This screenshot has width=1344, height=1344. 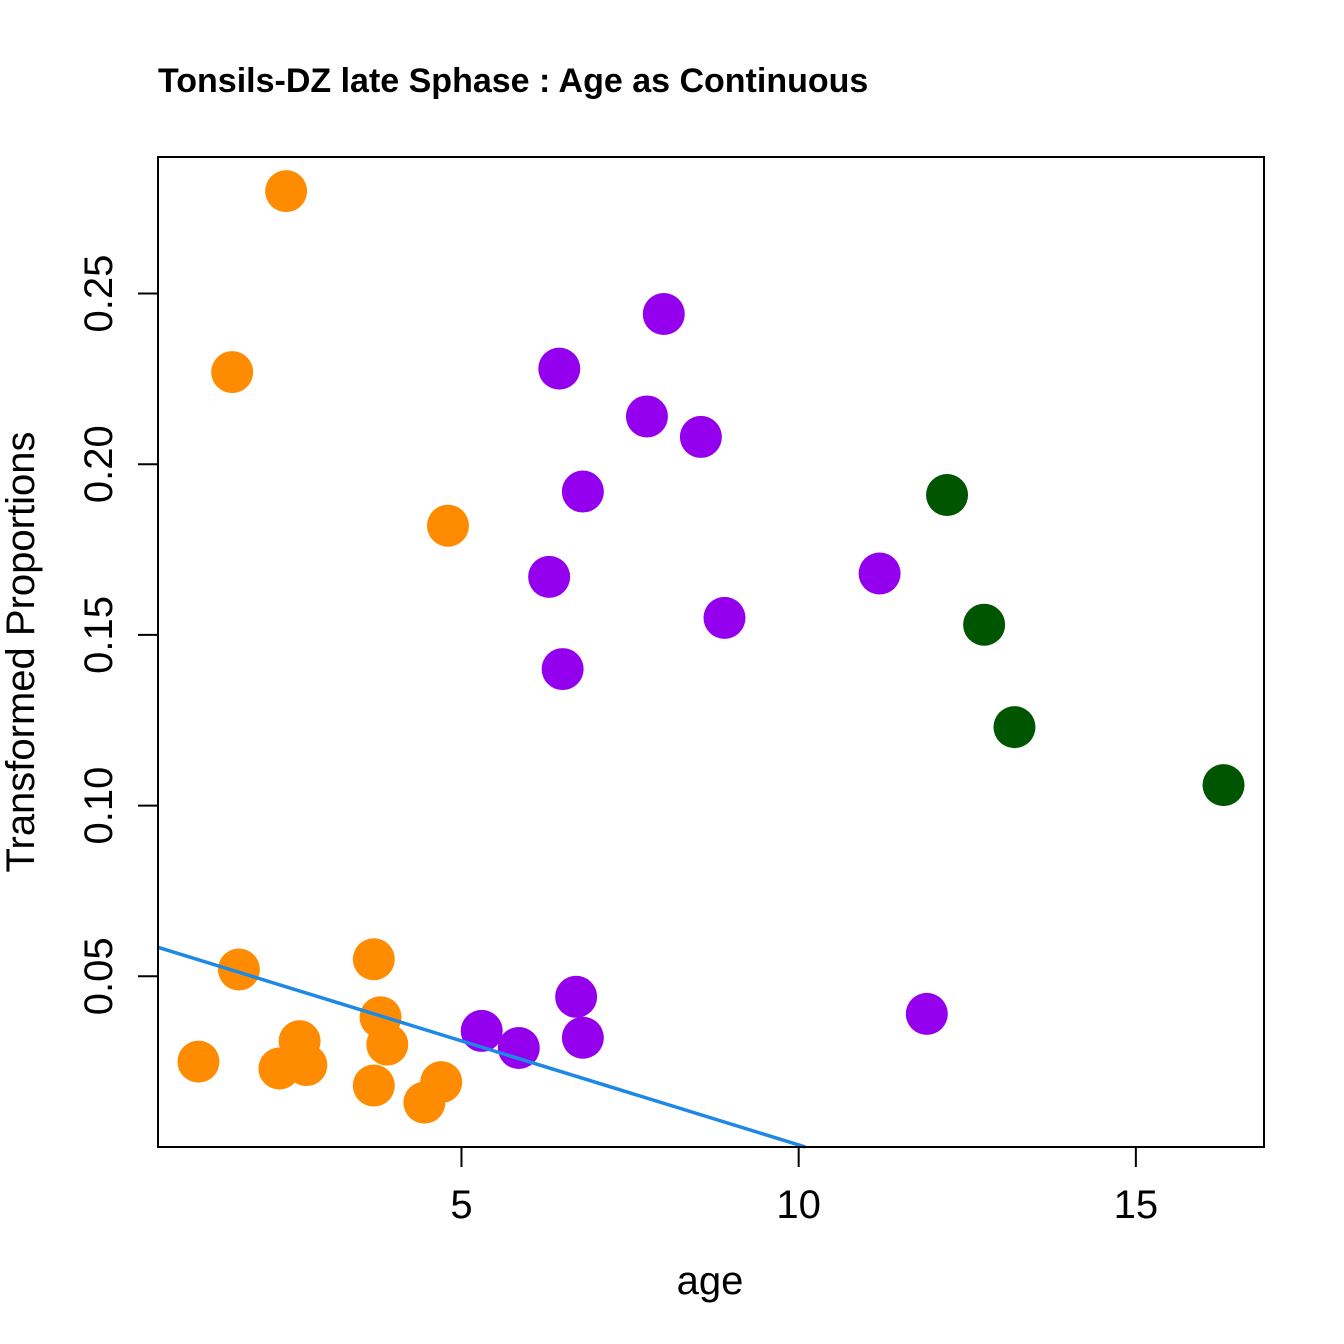 What do you see at coordinates (710, 1281) in the screenshot?
I see `x-axis-label: age` at bounding box center [710, 1281].